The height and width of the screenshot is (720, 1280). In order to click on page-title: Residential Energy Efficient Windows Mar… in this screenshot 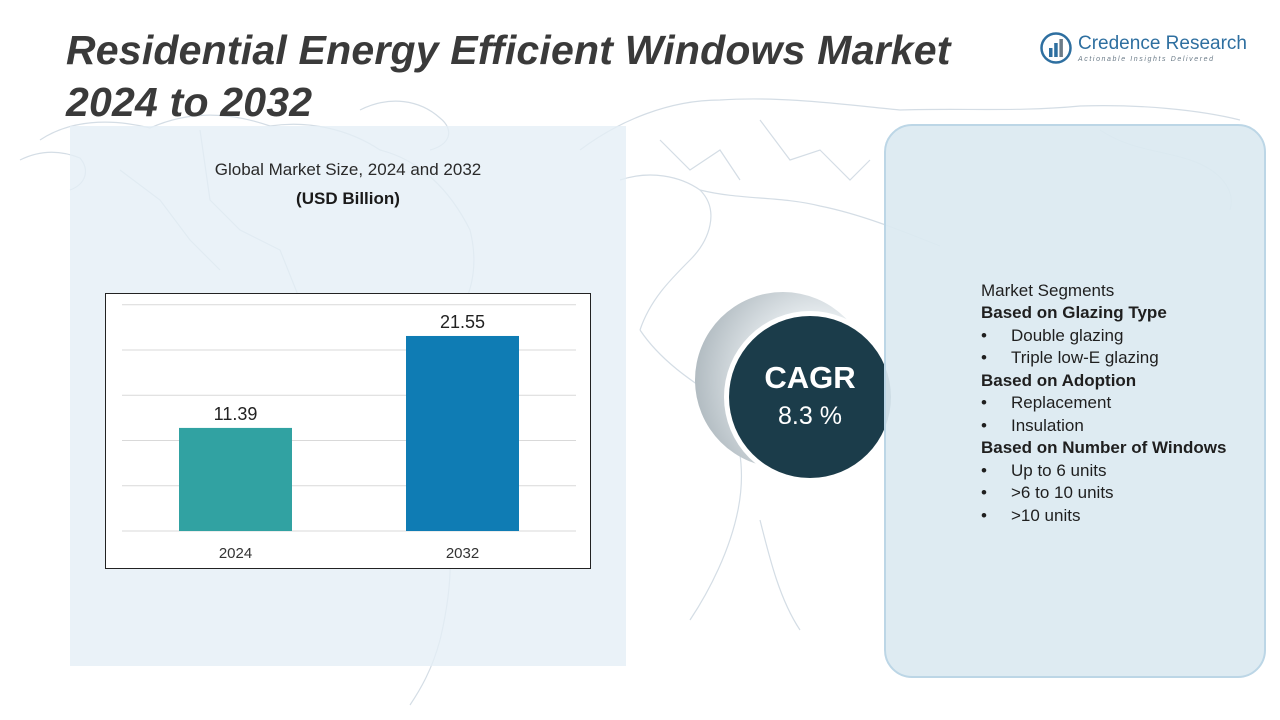, I will do `click(508, 76)`.